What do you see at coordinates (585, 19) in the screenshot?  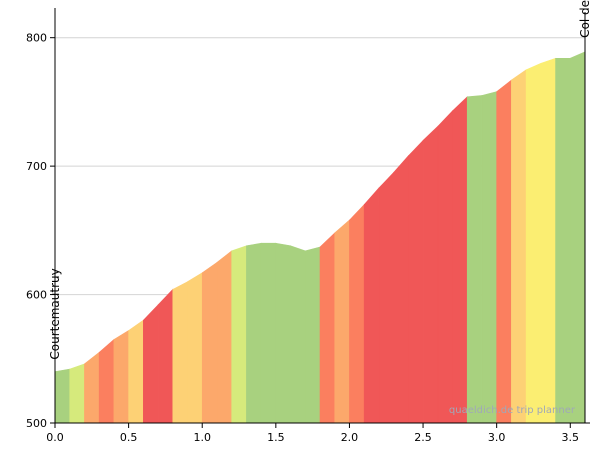 I see `end-location-label: Col de la Croix (Jura)` at bounding box center [585, 19].